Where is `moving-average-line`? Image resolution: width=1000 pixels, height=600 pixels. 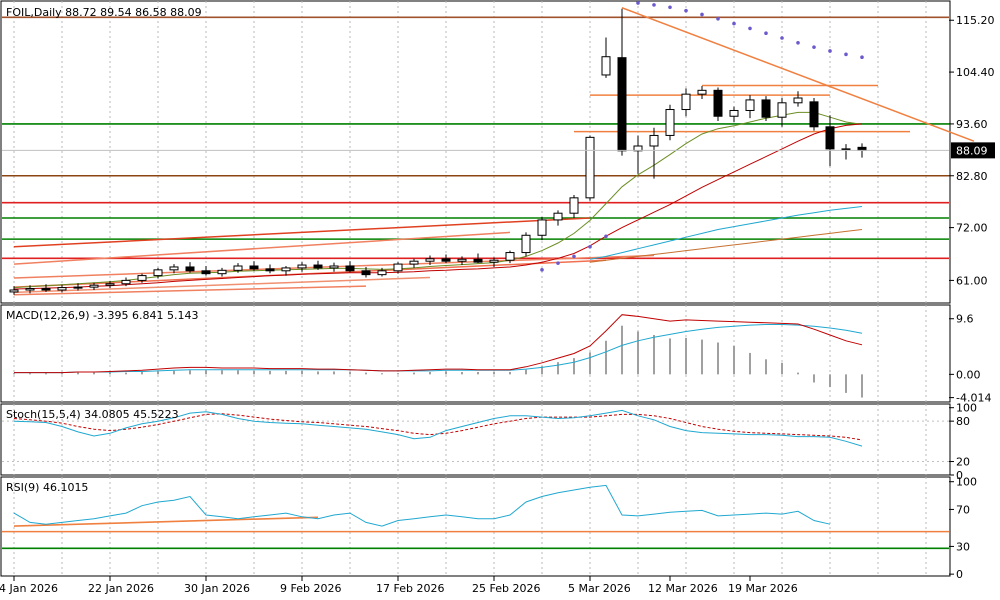
moving-average-line is located at coordinates (726, 246).